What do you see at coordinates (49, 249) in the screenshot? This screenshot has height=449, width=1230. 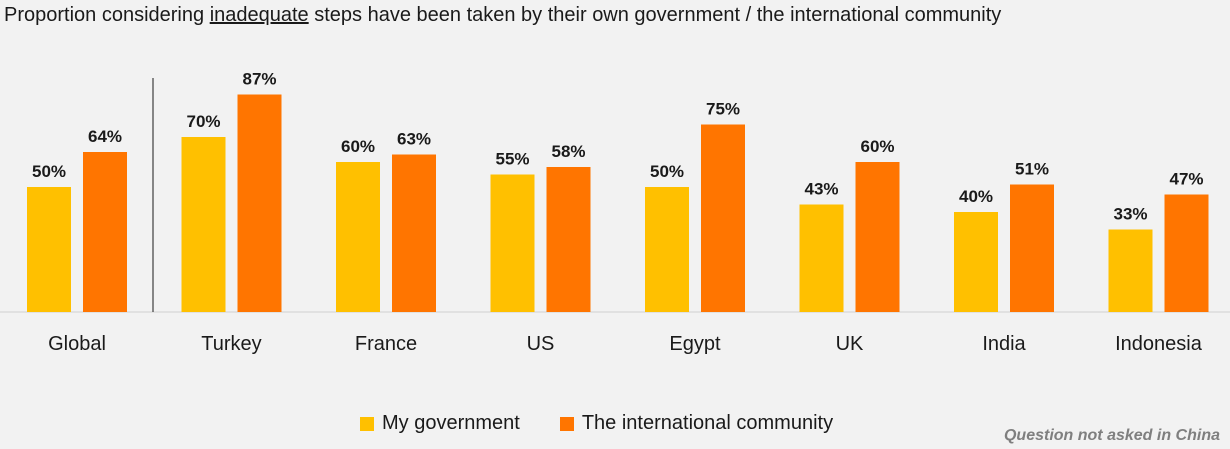 I see `bar-global-my-government` at bounding box center [49, 249].